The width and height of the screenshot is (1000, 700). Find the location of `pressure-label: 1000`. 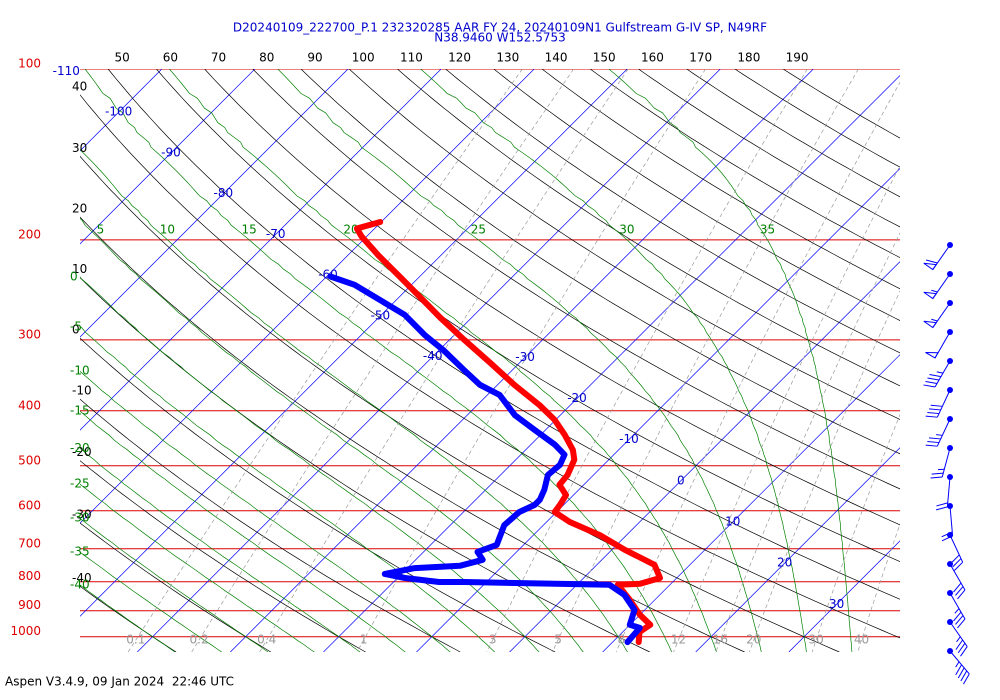

pressure-label: 1000 is located at coordinates (25, 631).